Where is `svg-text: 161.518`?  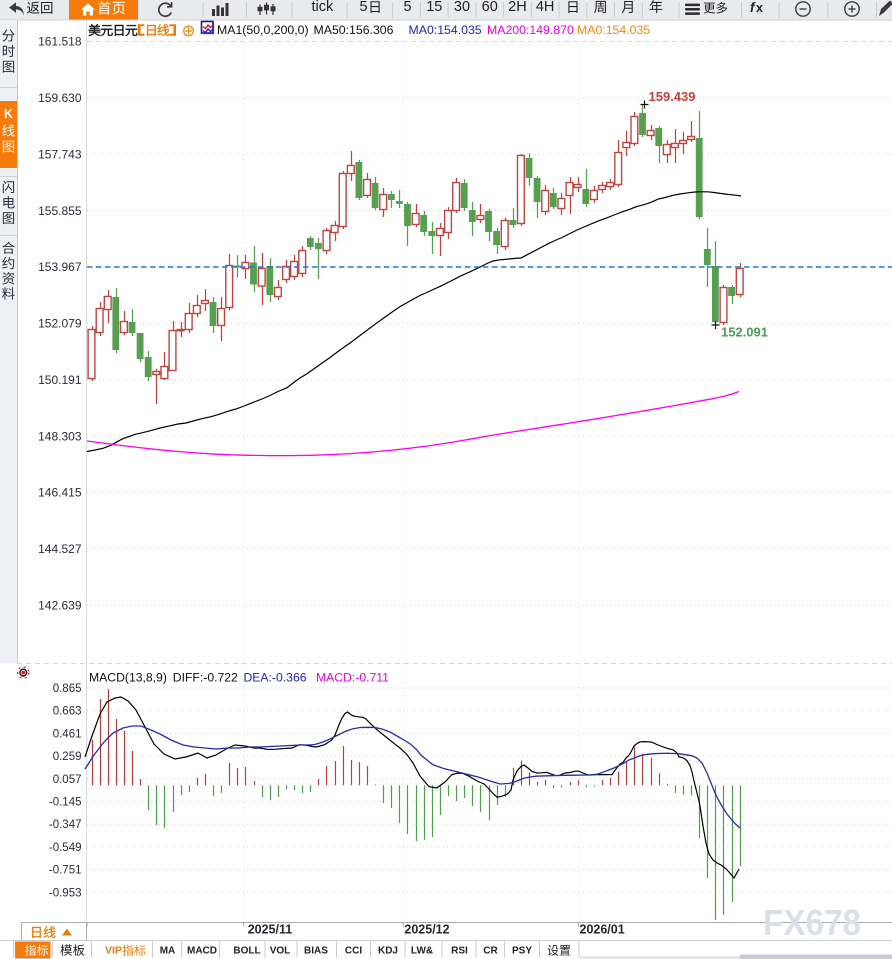 svg-text: 161.518 is located at coordinates (60, 42).